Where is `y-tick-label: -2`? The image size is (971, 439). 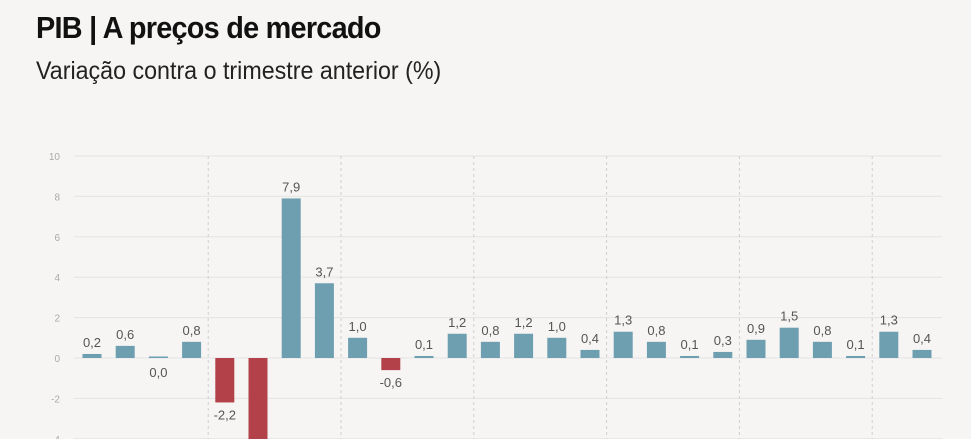 y-tick-label: -2 is located at coordinates (55, 399).